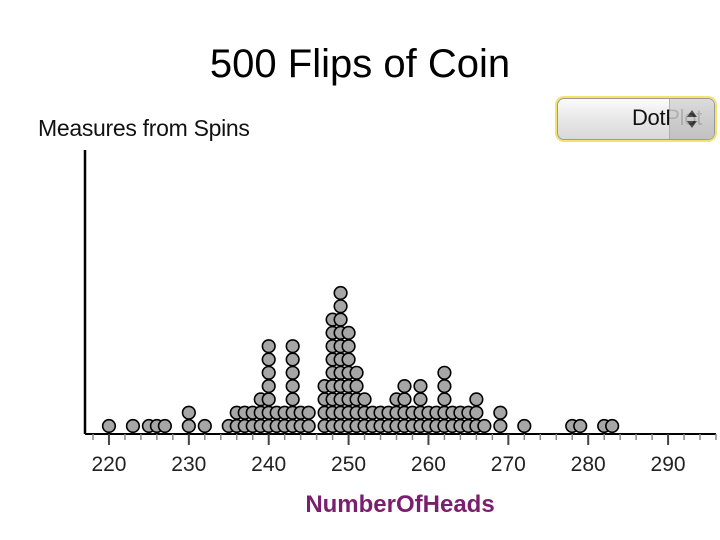  What do you see at coordinates (668, 464) in the screenshot?
I see `x-tick-label: 290` at bounding box center [668, 464].